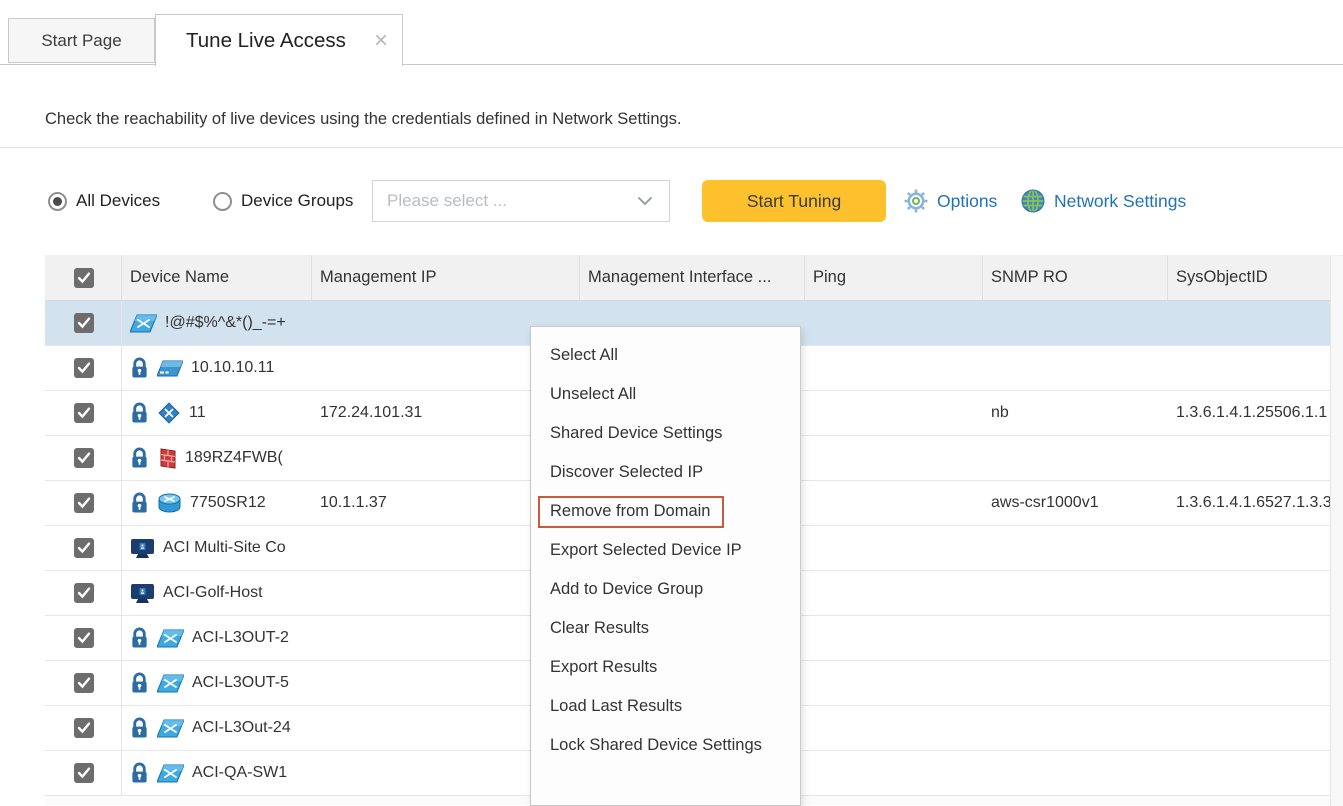  I want to click on device-name: ACI-L3OUT-5, so click(240, 682).